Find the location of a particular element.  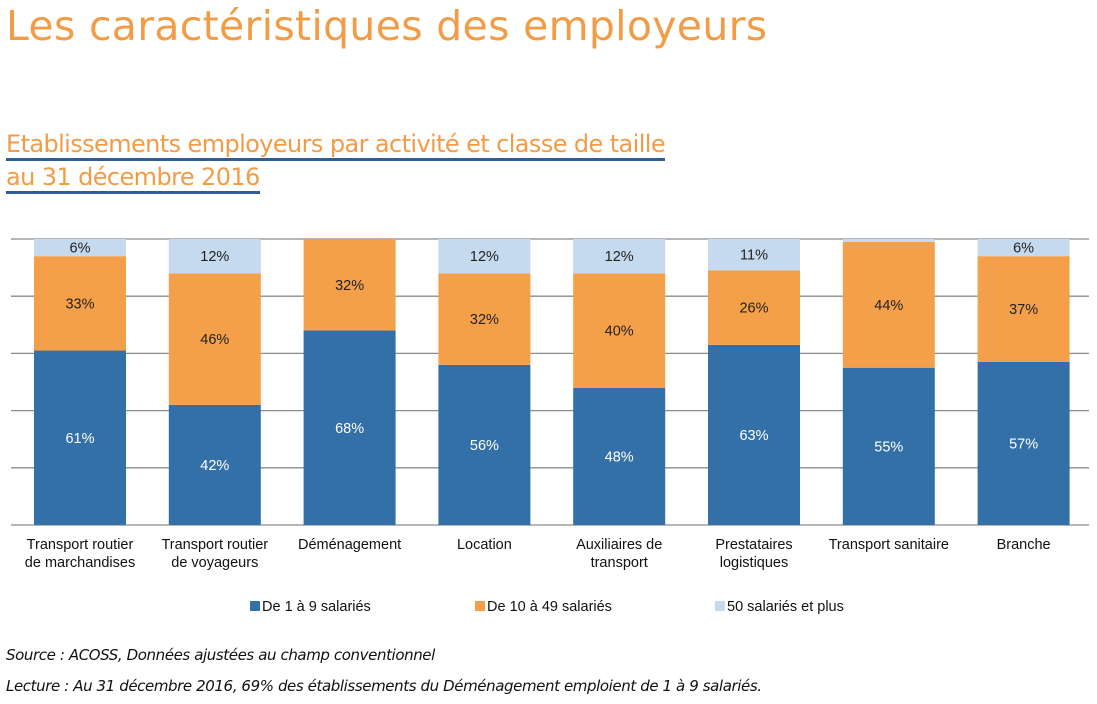

data-label: 57% is located at coordinates (1023, 444).